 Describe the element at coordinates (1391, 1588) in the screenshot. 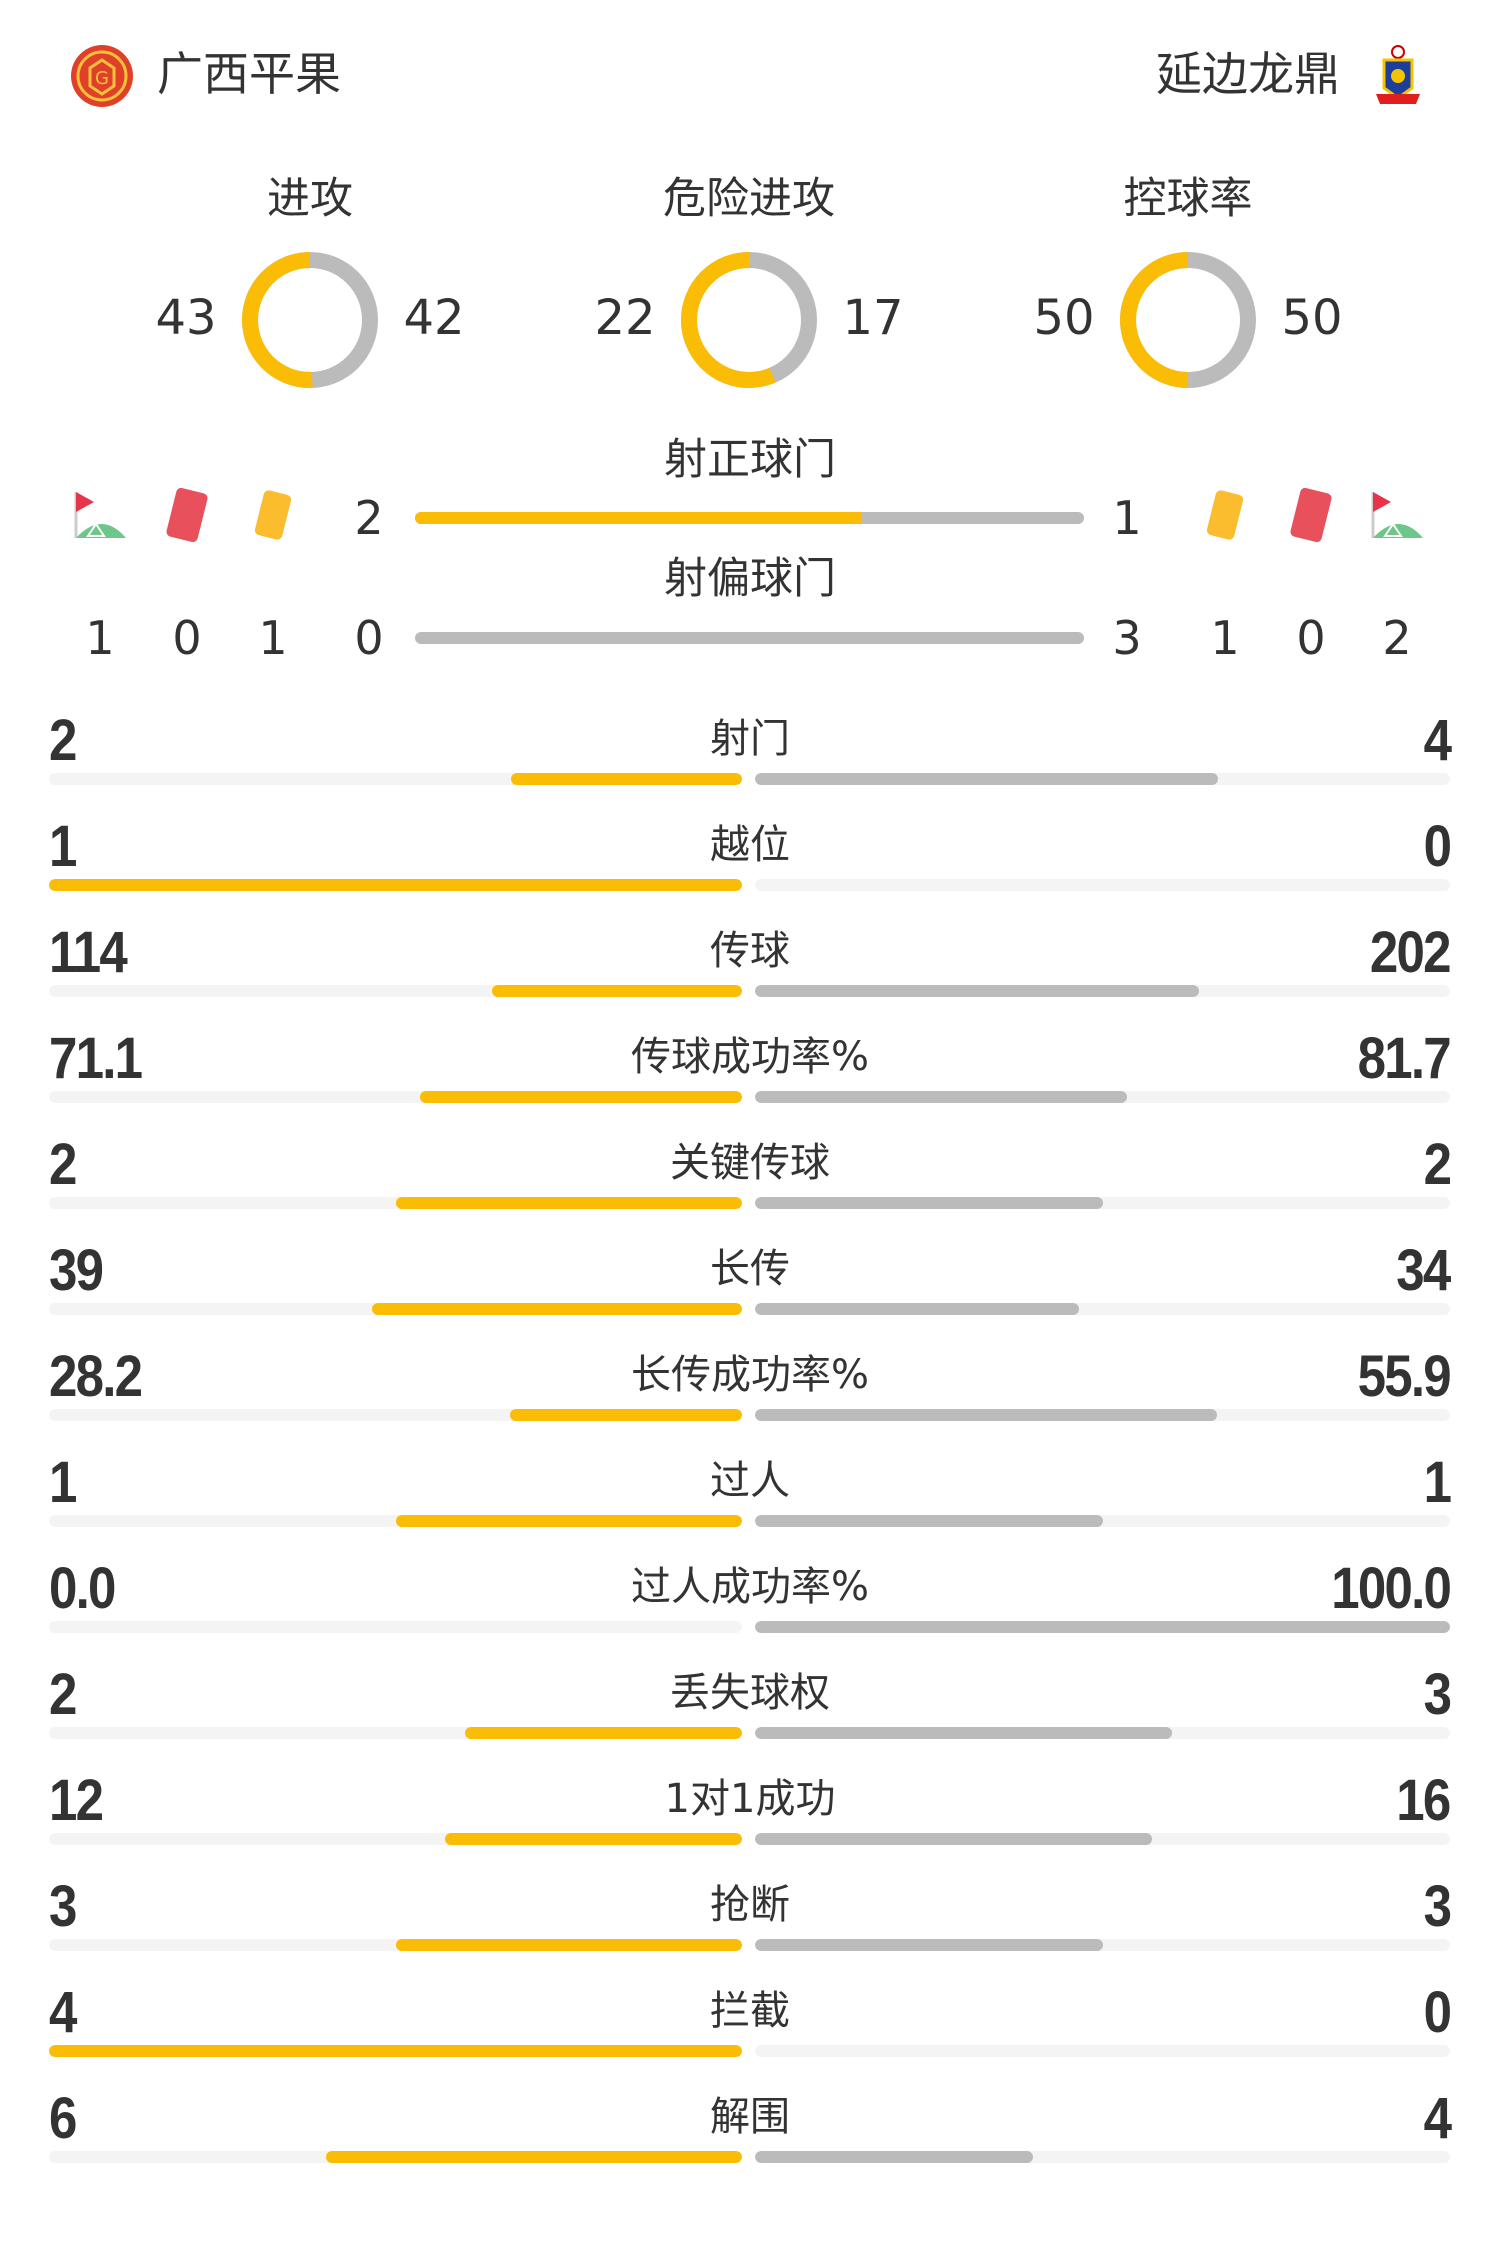

I see `stat-away-value: 100.0` at that location.